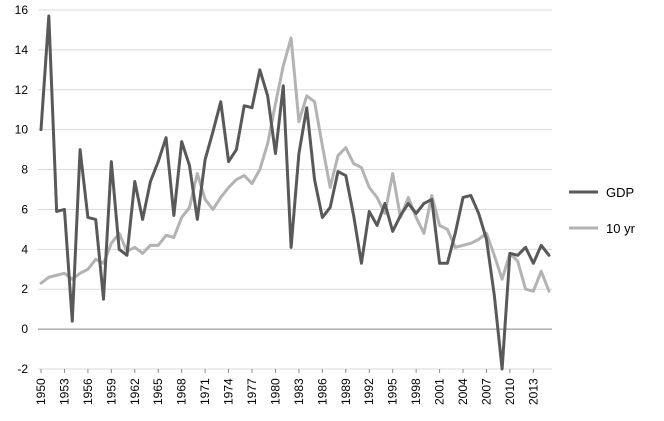  Describe the element at coordinates (275, 391) in the screenshot. I see `x-tick-label: 1980` at that location.